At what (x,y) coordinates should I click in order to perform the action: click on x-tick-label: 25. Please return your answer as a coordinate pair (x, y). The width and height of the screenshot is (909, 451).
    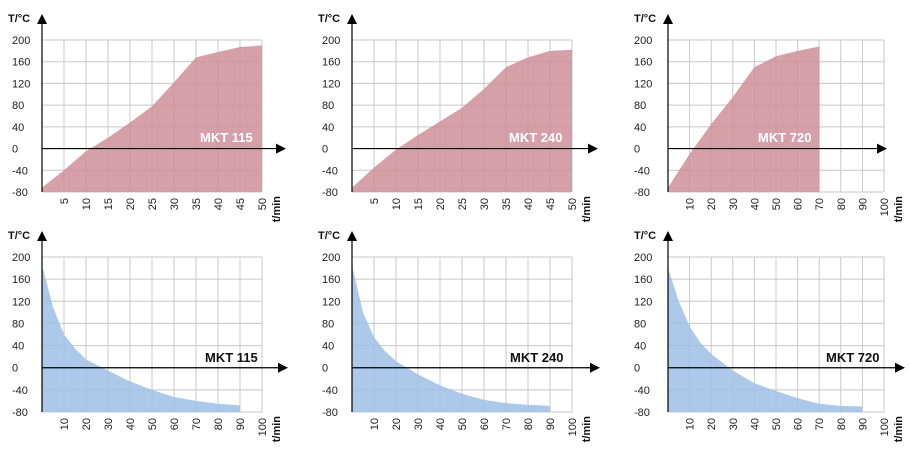
    Looking at the image, I should click on (153, 204).